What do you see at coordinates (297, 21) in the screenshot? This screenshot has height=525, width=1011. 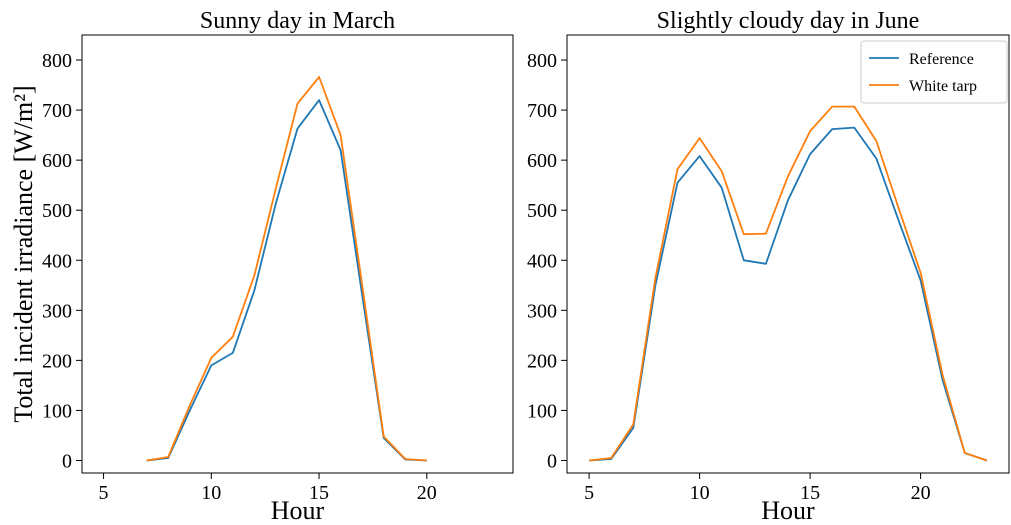 I see `chart-title: Sunny day in March` at bounding box center [297, 21].